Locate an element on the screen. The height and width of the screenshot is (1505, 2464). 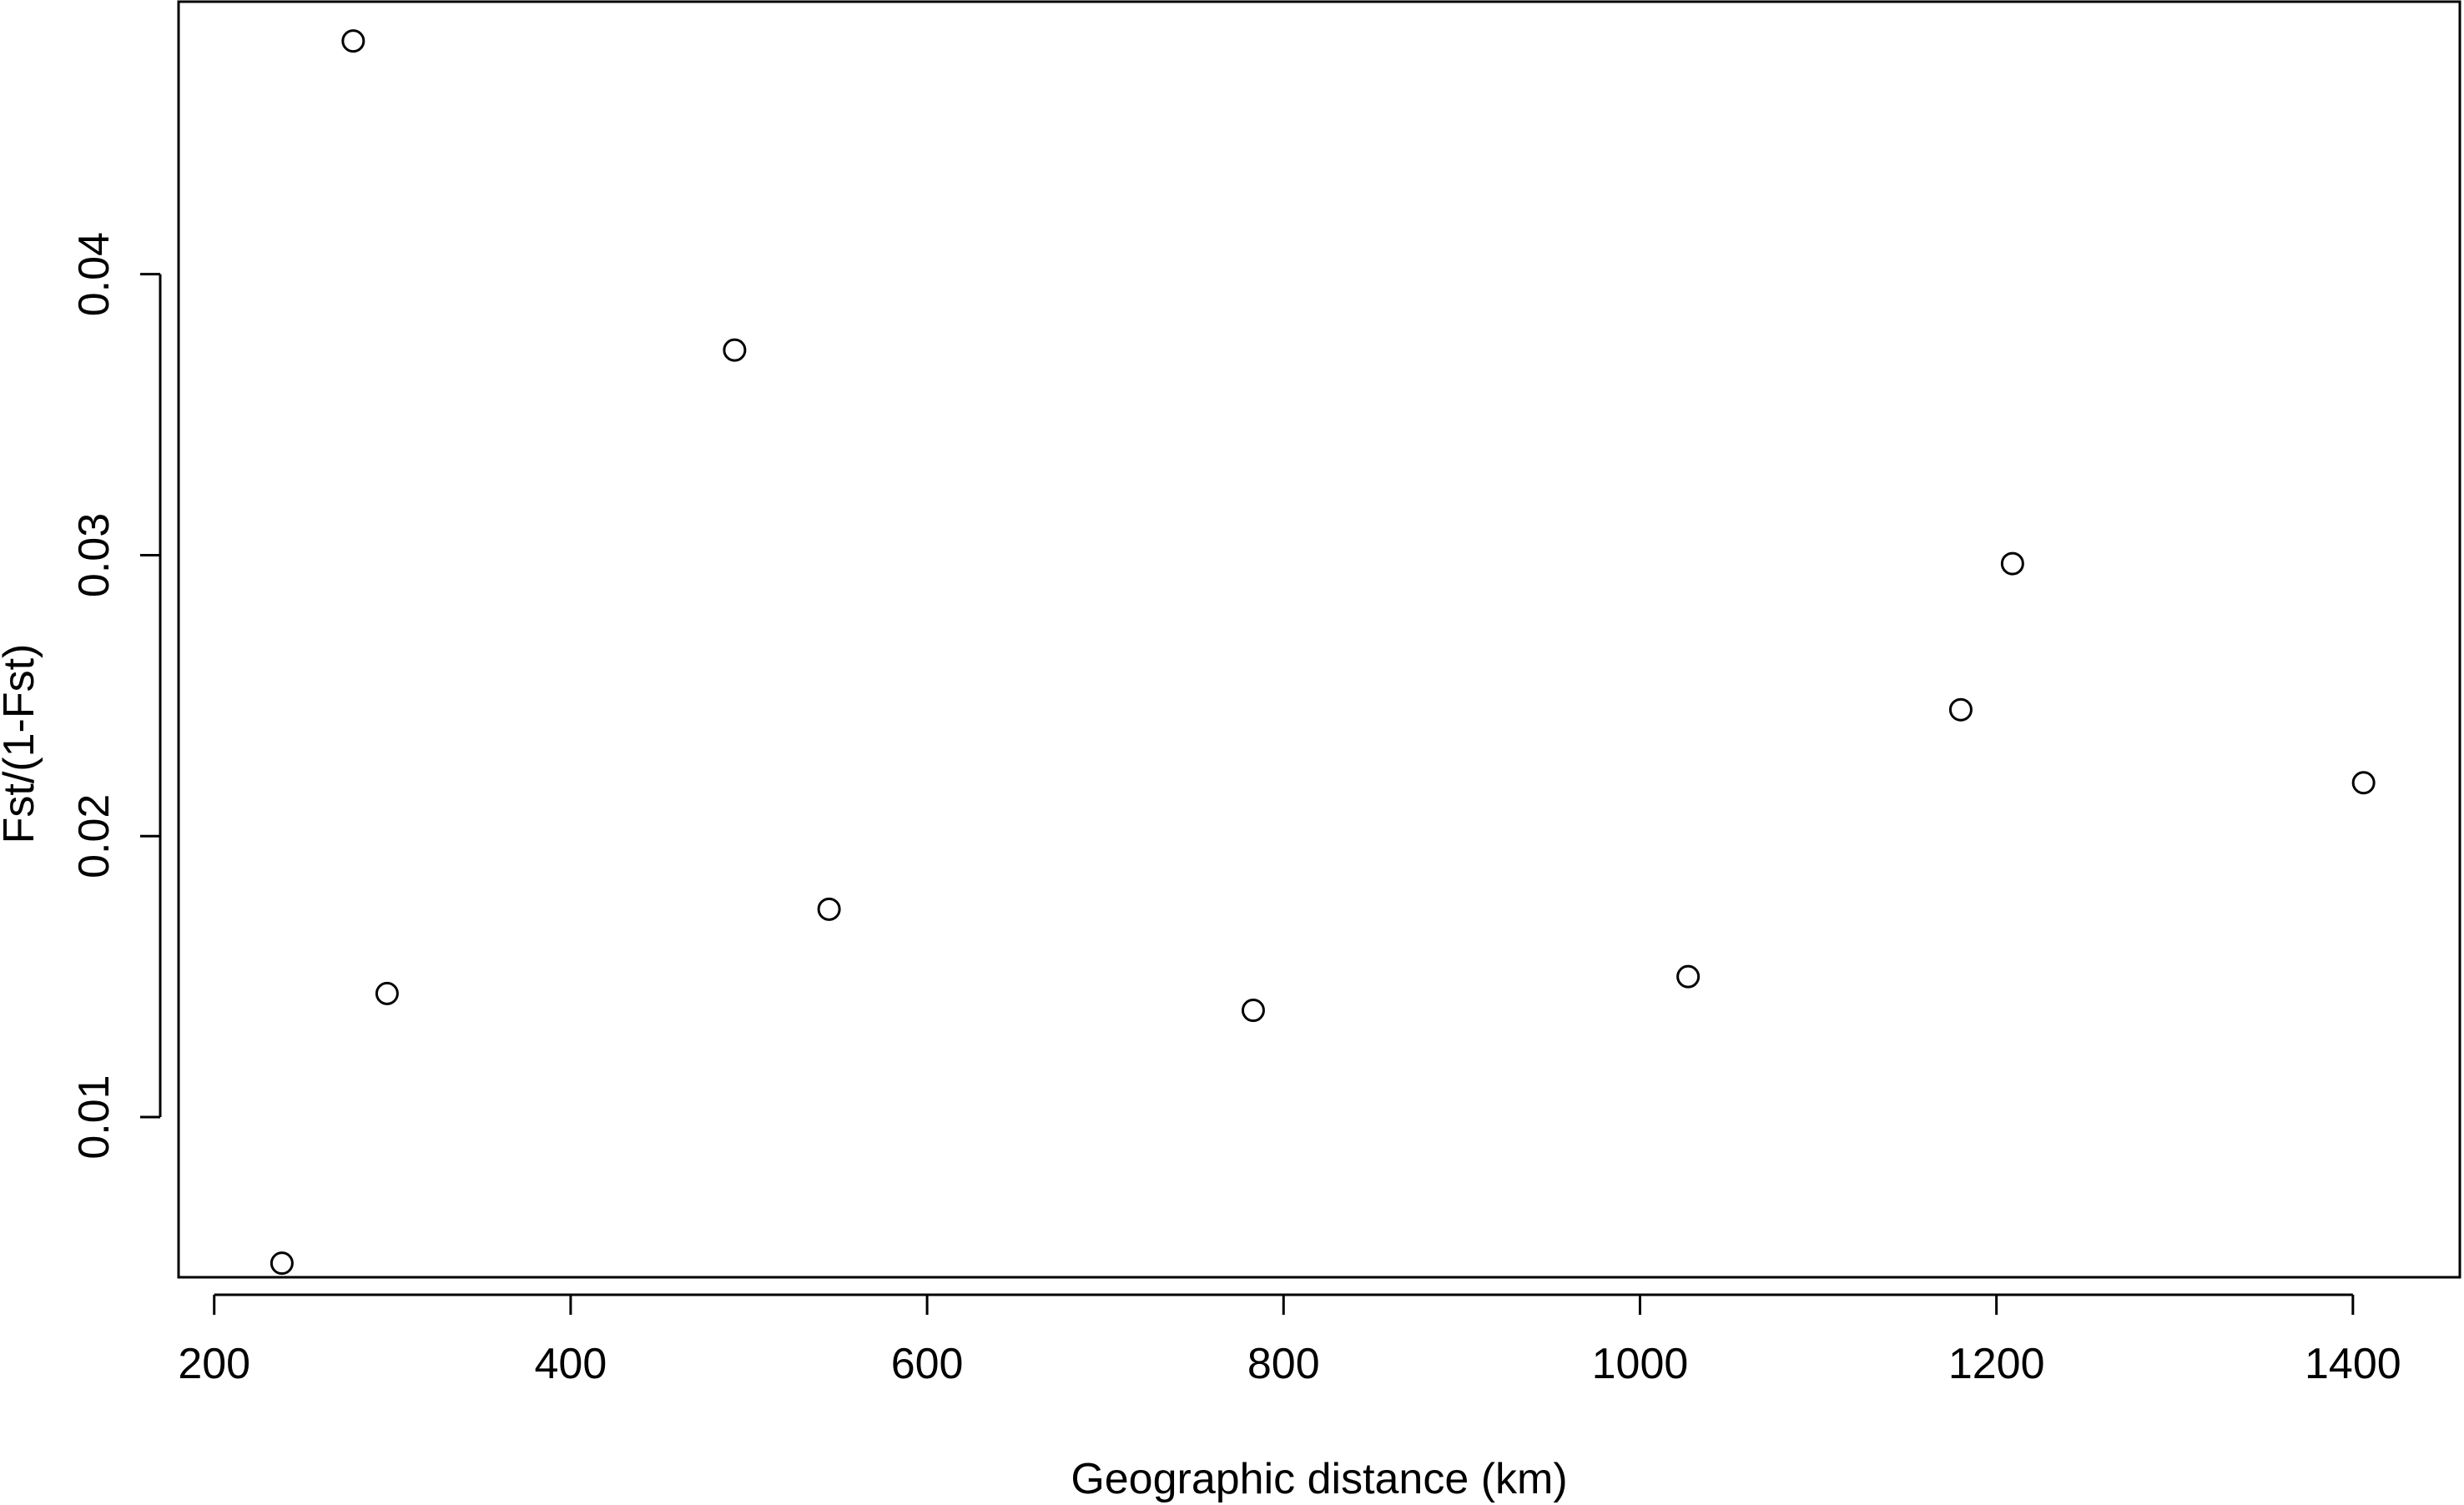
y-tick-label: 0.02 is located at coordinates (94, 836).